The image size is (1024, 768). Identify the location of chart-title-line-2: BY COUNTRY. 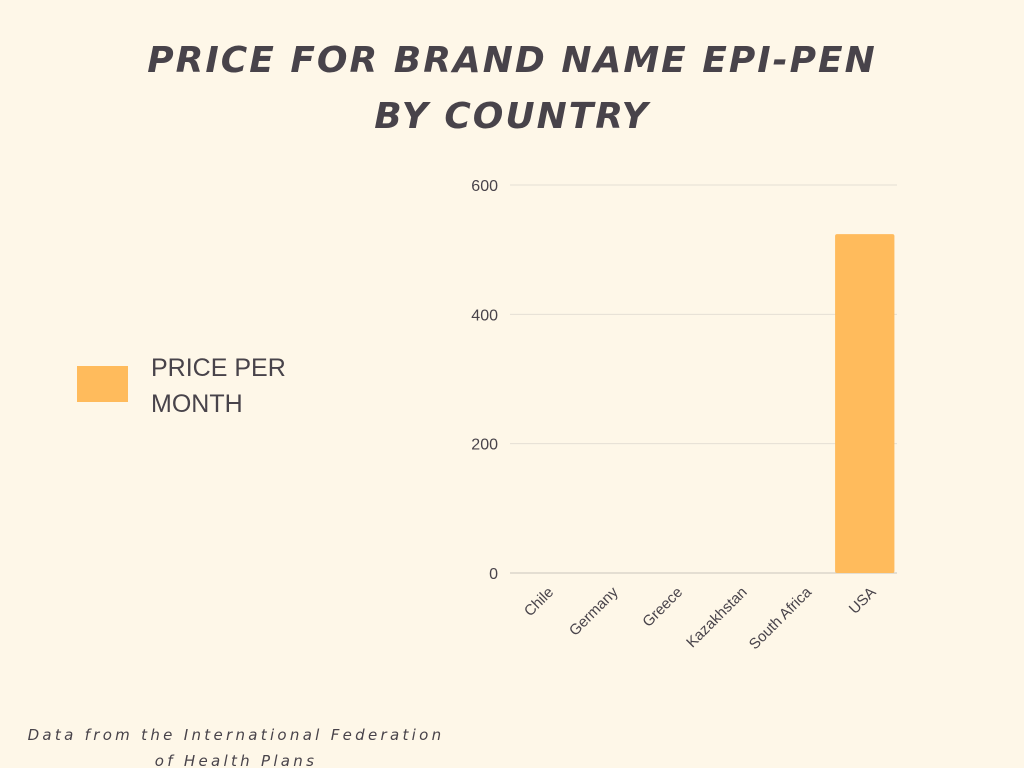
(512, 116).